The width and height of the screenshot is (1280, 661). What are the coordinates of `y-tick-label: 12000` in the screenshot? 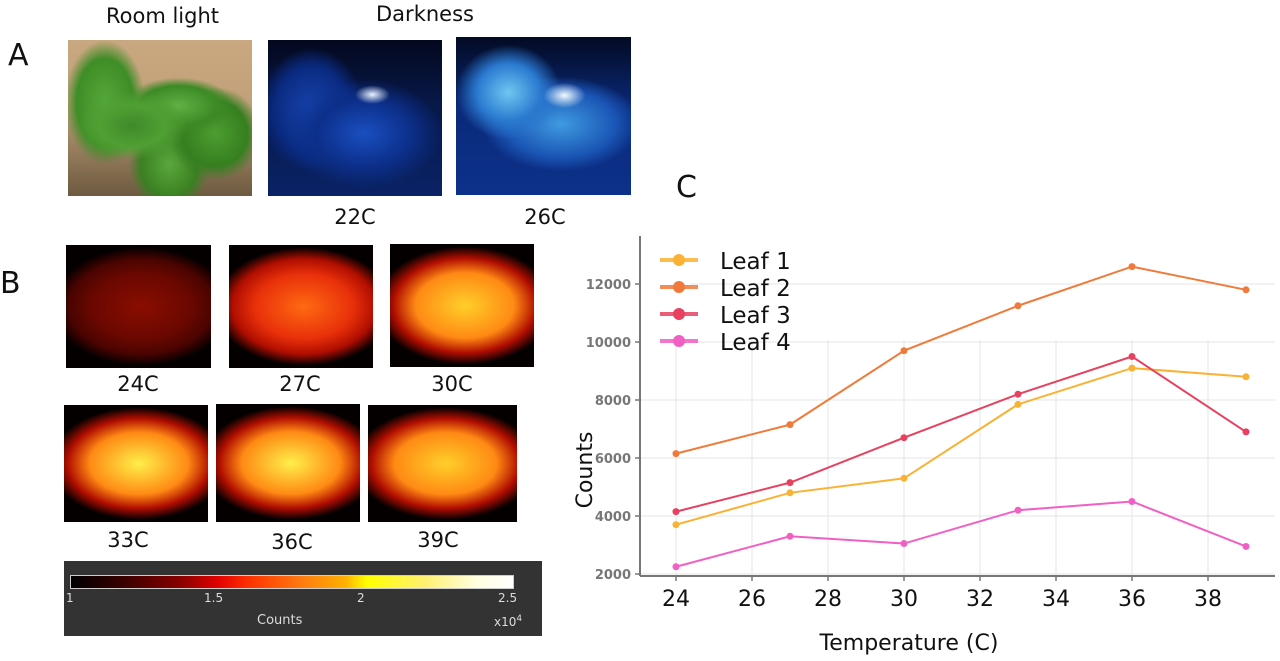 It's located at (608, 285).